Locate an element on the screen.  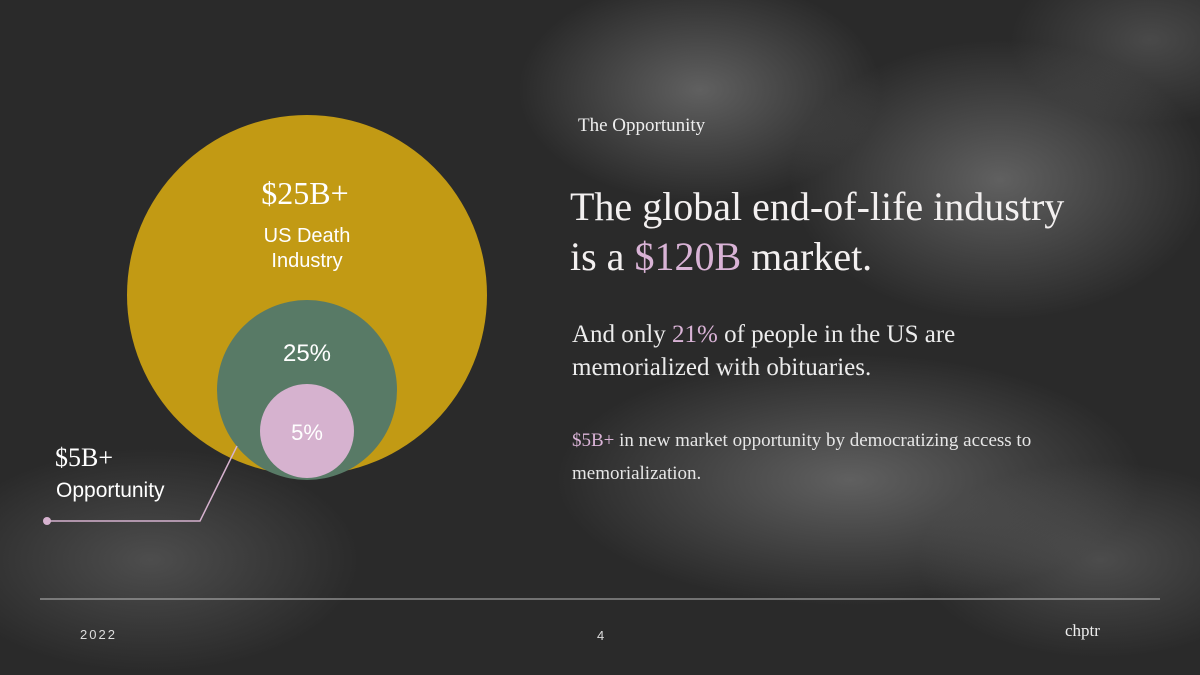
headline-line: The global end-of-life industry is located at coordinates (817, 206).